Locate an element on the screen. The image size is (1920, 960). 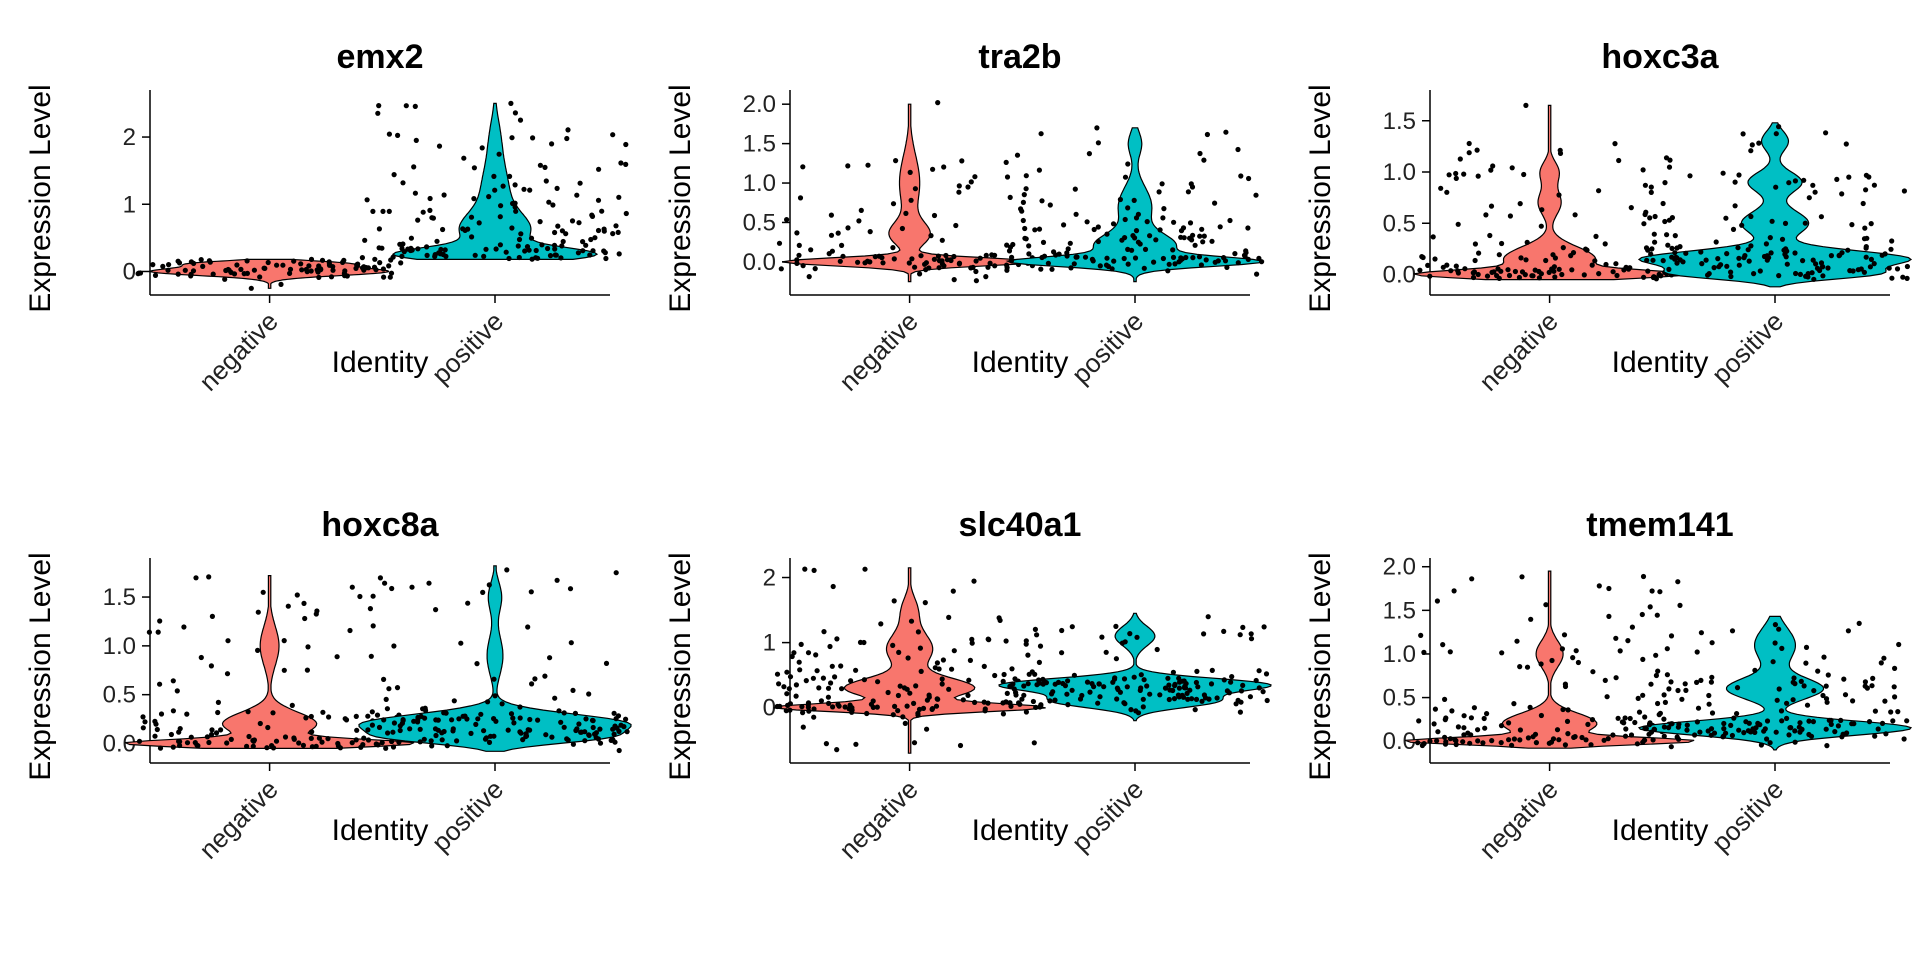
y-tick-label: 1.5 is located at coordinates (1399, 610).